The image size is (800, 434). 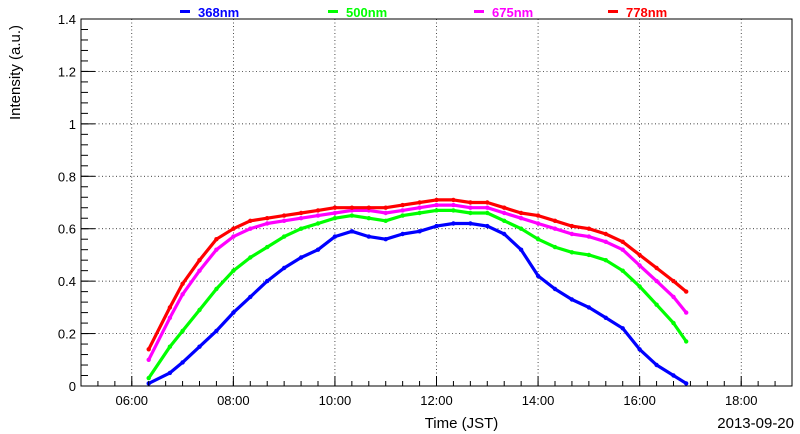 I want to click on y-axis-title: Intensity (a.u.), so click(x=15, y=72).